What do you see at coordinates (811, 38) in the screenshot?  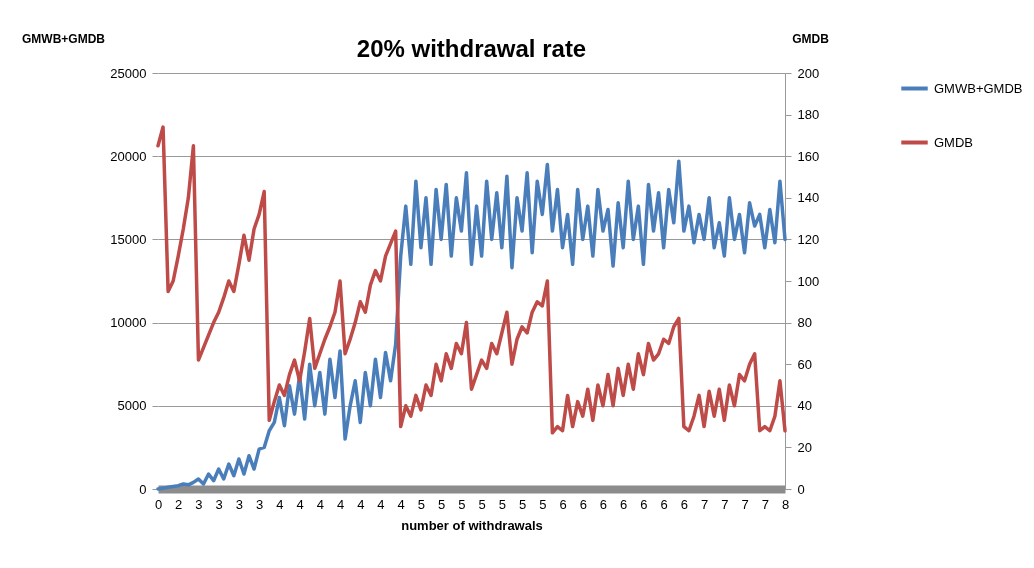 I see `y2-axis-title: GMDB` at bounding box center [811, 38].